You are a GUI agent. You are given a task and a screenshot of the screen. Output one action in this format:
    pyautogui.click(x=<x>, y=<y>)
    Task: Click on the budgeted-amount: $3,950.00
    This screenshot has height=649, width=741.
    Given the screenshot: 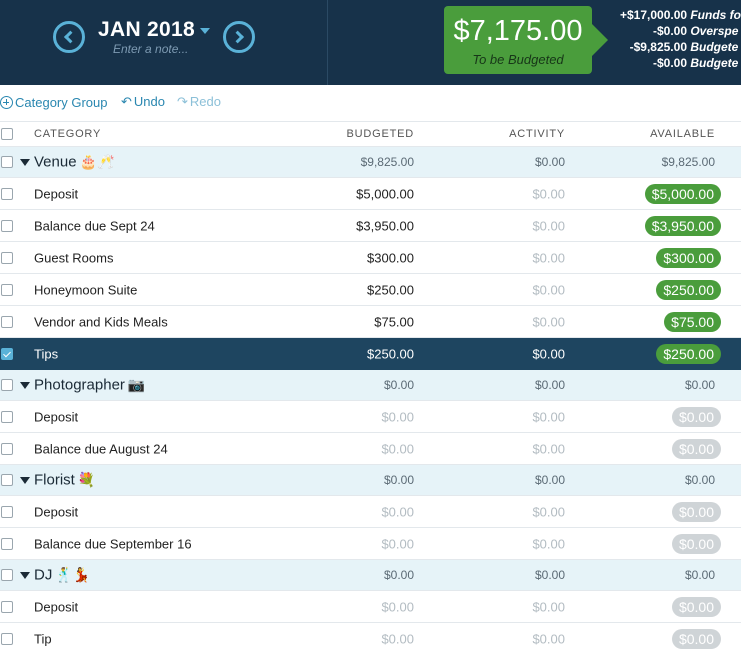 What is the action you would take?
    pyautogui.click(x=385, y=225)
    